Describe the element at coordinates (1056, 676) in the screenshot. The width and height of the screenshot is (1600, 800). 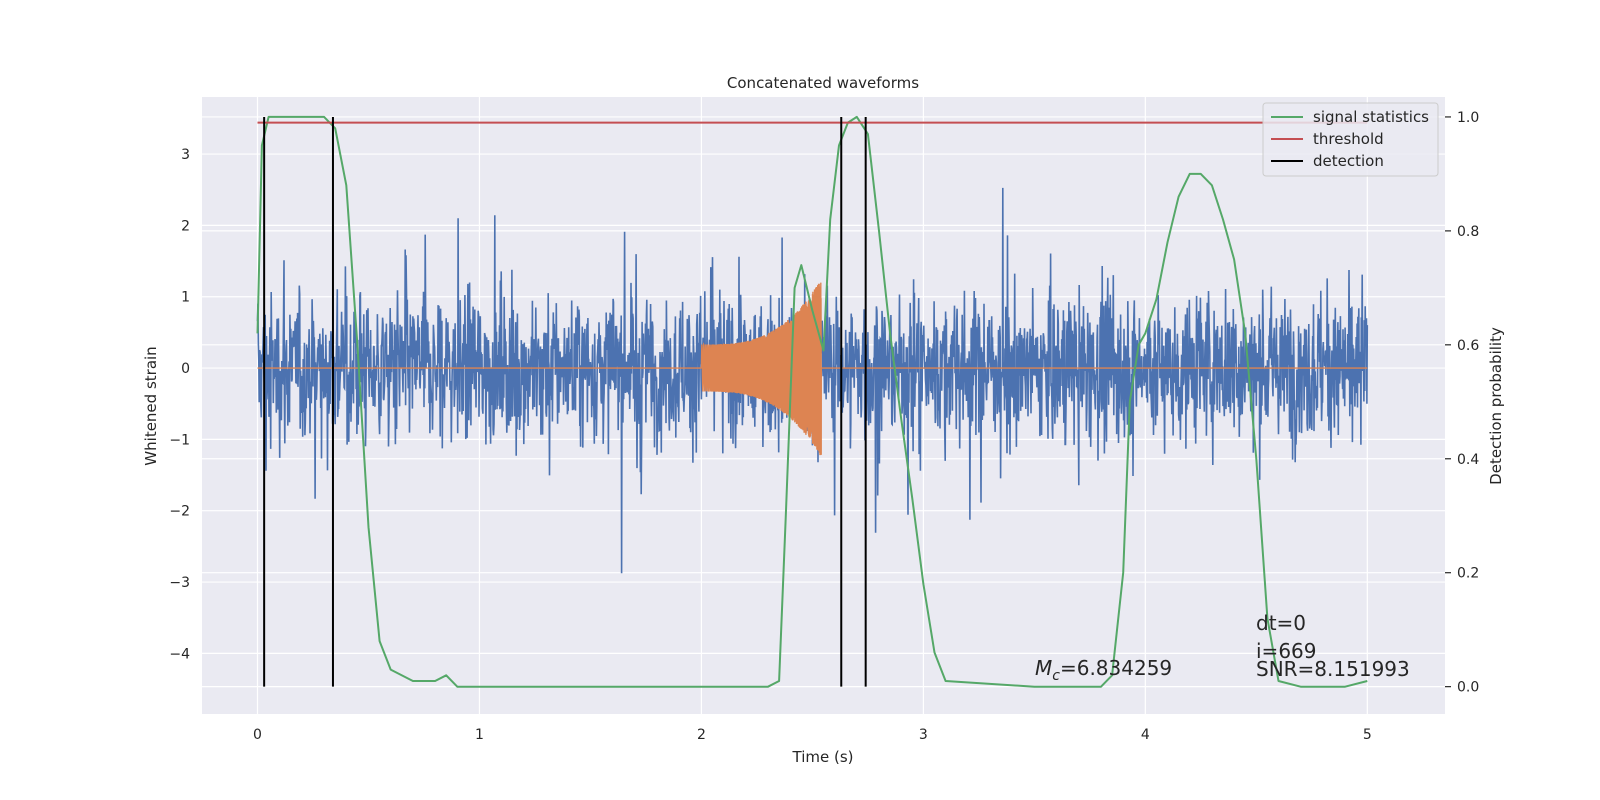
I see `annotation-mc-subscript: c` at that location.